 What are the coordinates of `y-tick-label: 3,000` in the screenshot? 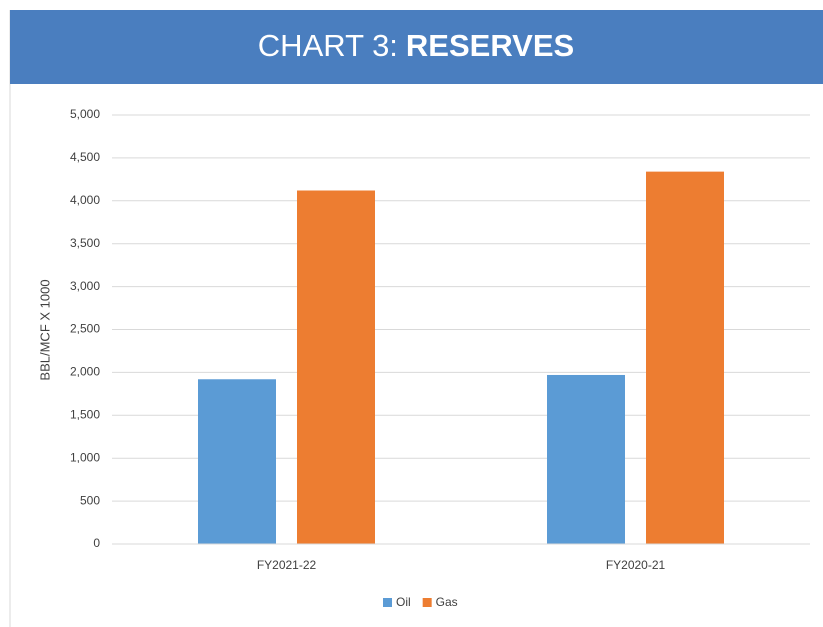 It's located at (85, 286).